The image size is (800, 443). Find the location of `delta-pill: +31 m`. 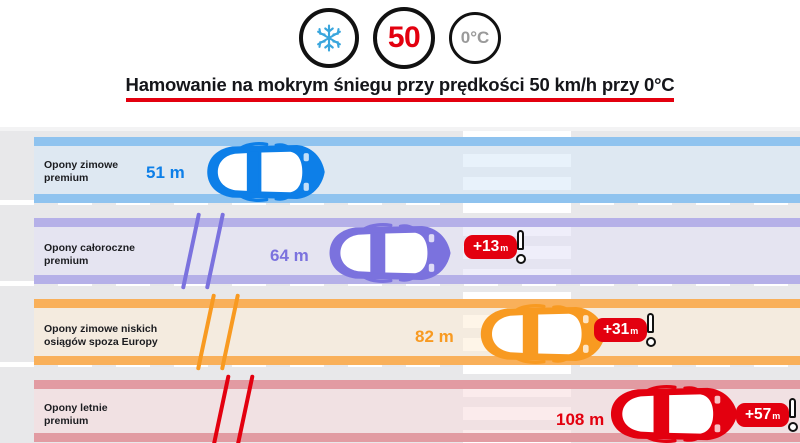

delta-pill: +31 m is located at coordinates (621, 330).